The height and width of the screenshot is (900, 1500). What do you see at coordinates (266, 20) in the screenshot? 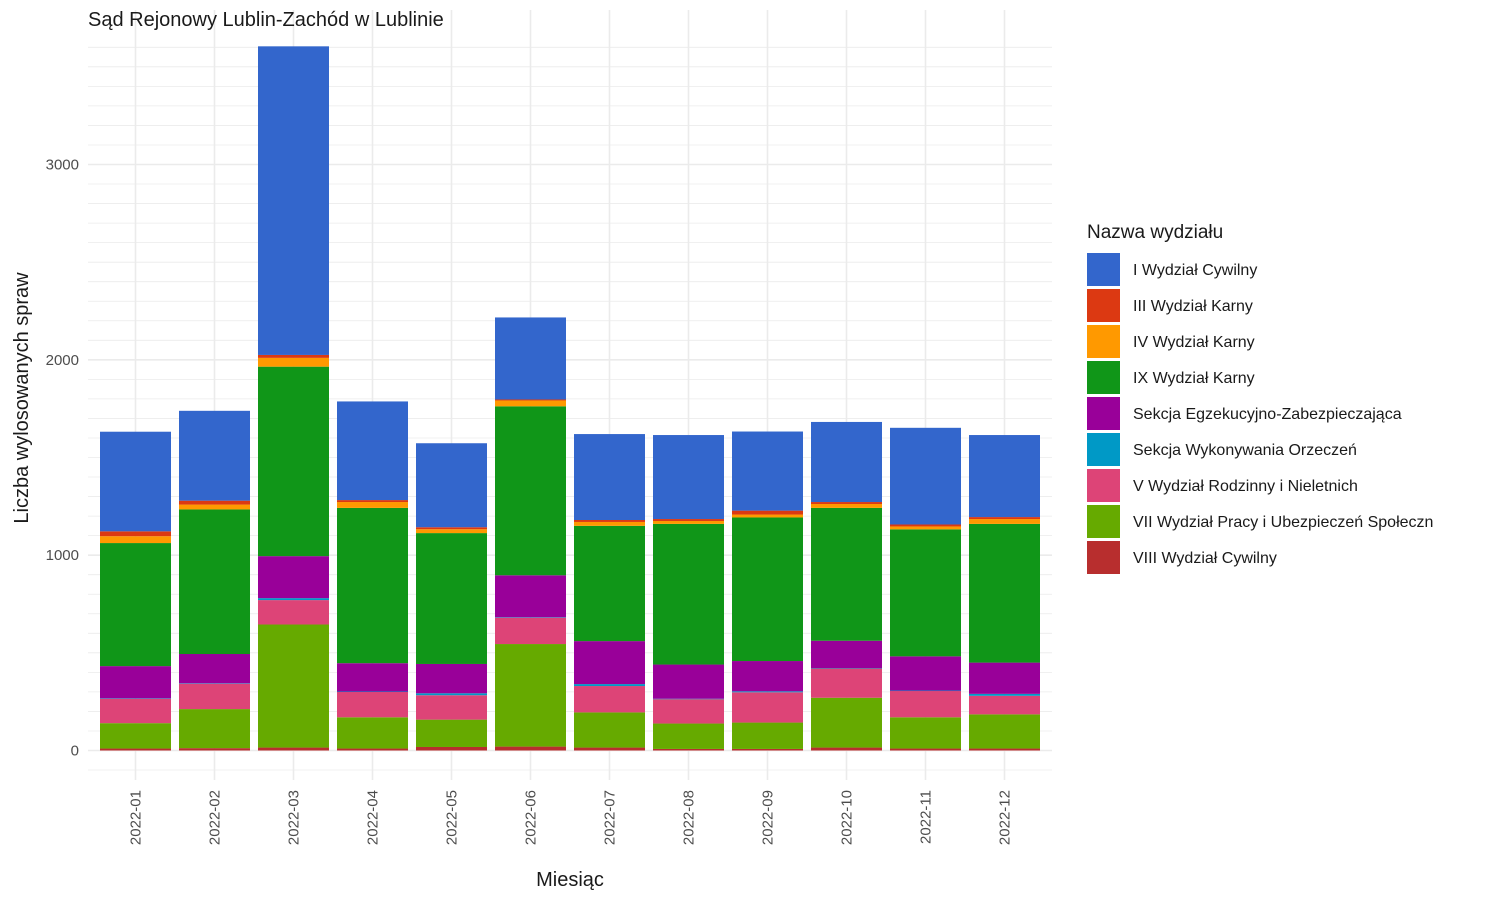
I see `chart-title: Sąd Rejonowy Lublin-Zachód w Lublinie` at bounding box center [266, 20].